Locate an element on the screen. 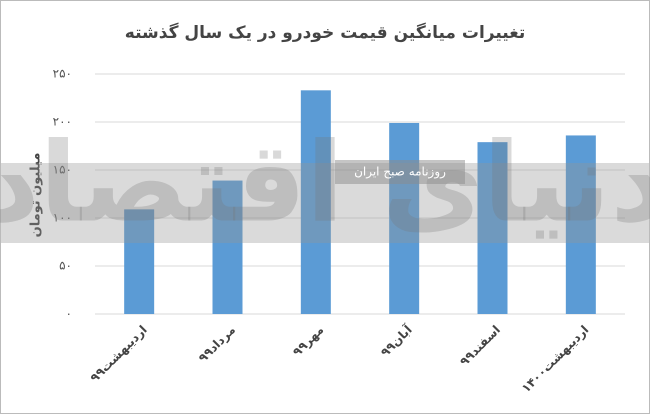  watermark-tag-box is located at coordinates (400, 172).